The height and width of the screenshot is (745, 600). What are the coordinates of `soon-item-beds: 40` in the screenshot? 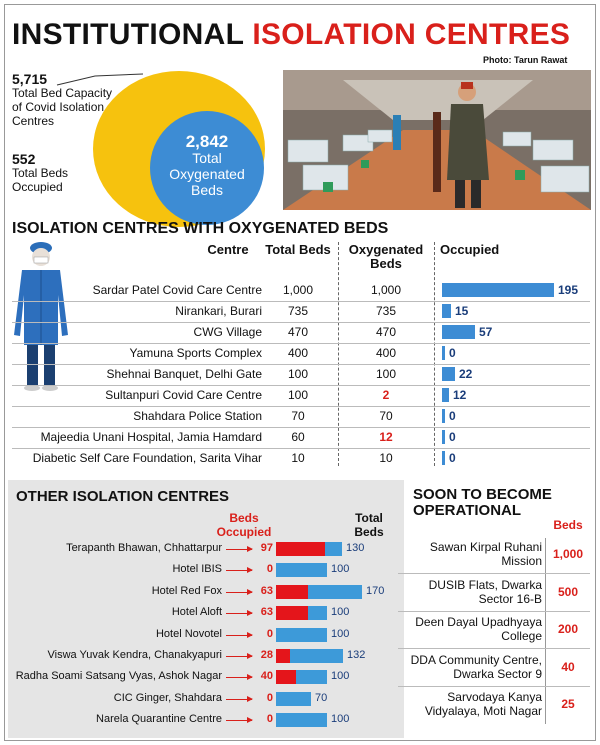 It's located at (568, 667).